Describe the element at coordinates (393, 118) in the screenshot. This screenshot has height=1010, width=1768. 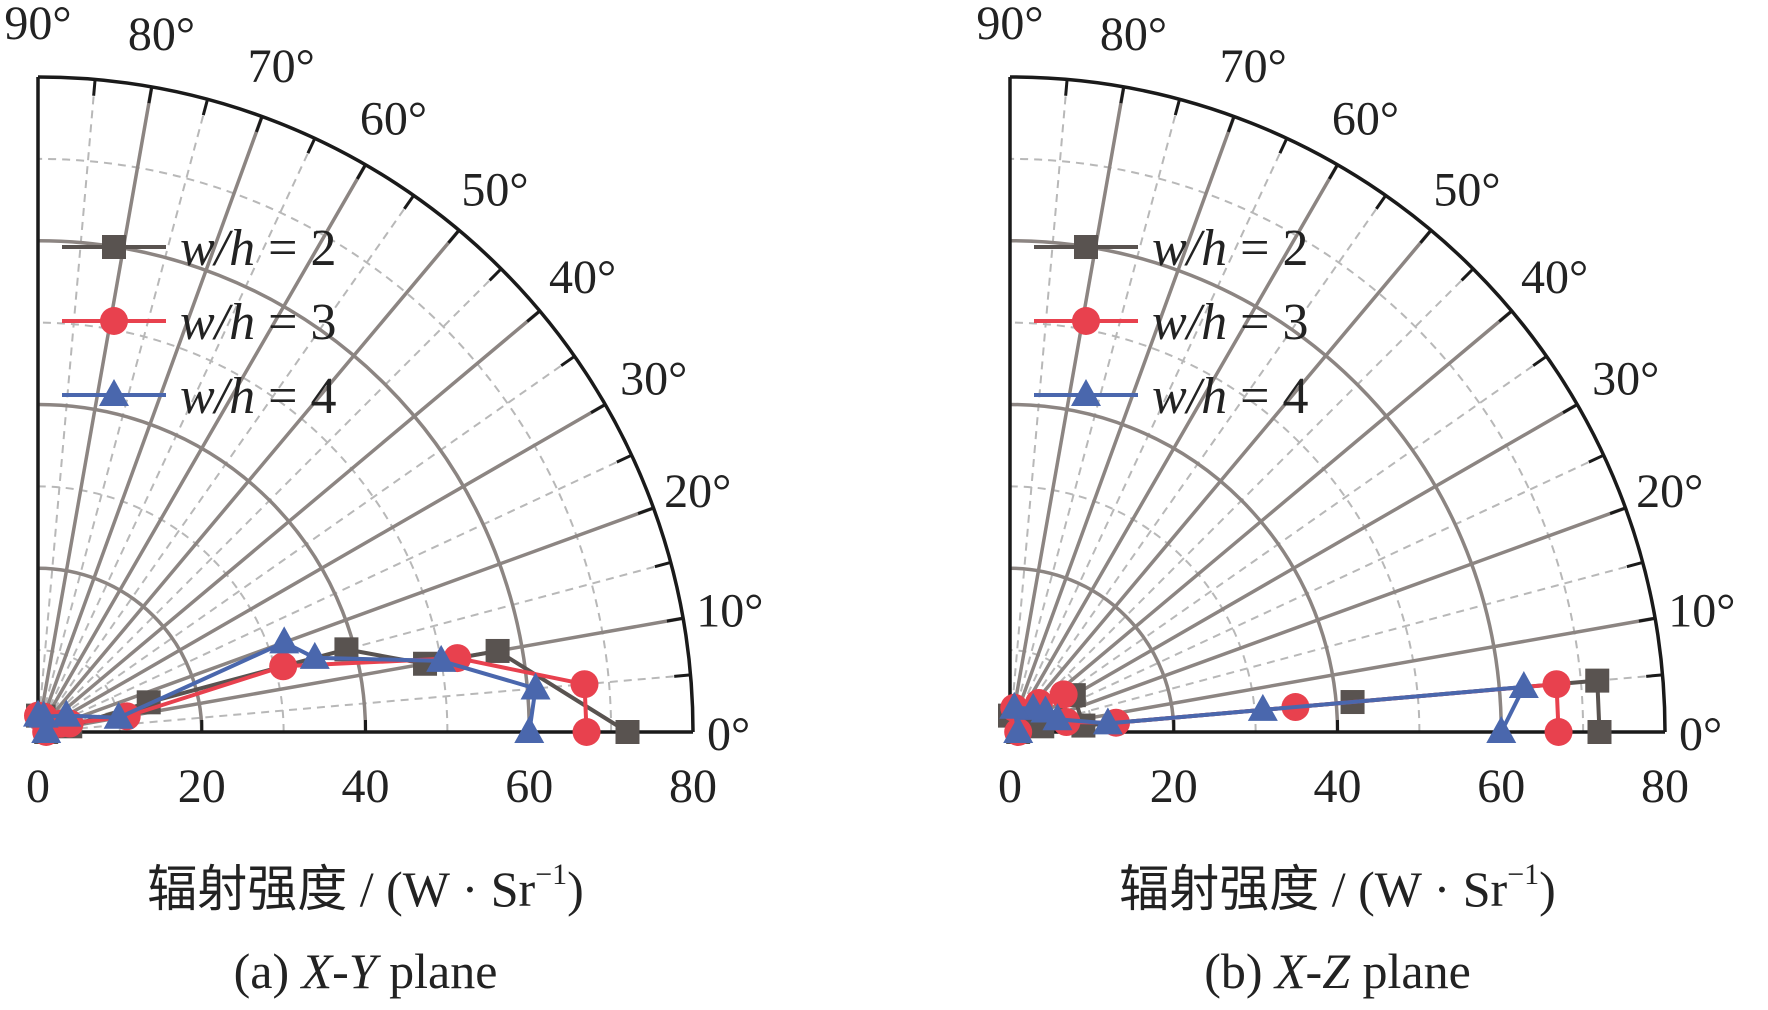
I see `angle-tick-label: 60°` at that location.